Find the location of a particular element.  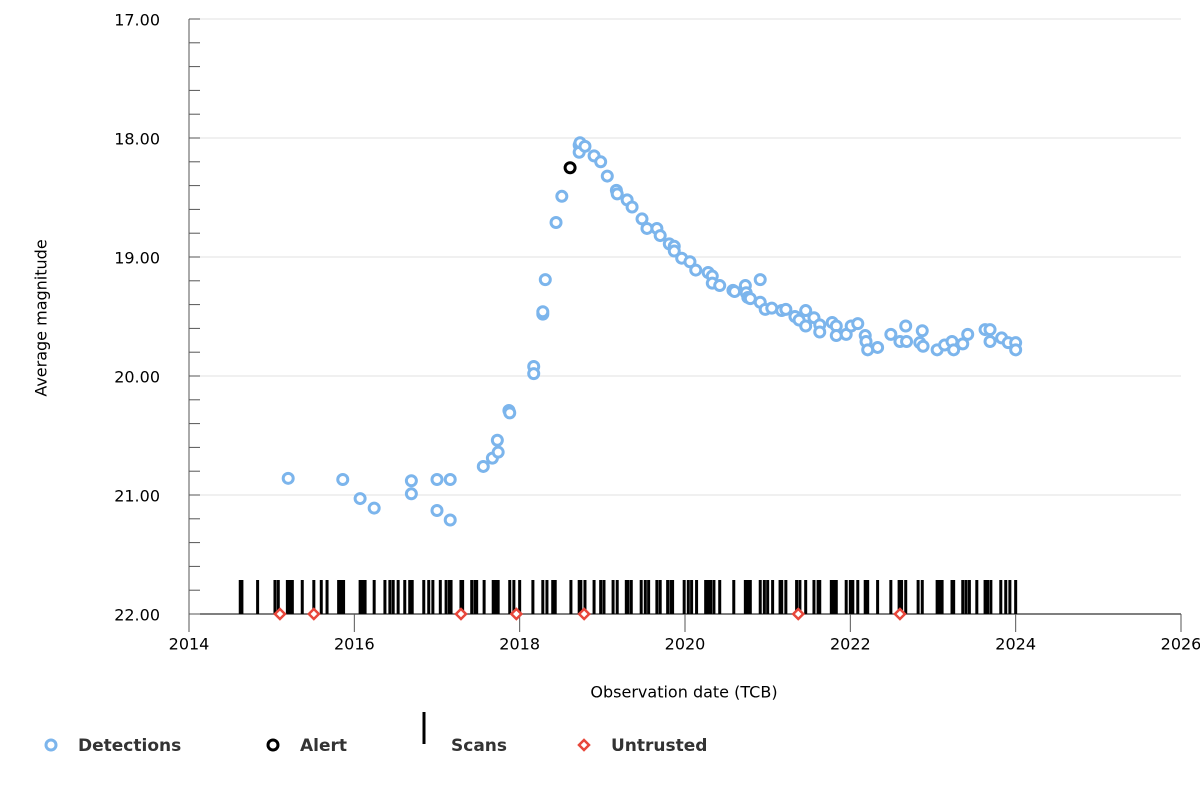

x-tick-label: 2018 is located at coordinates (519, 644).